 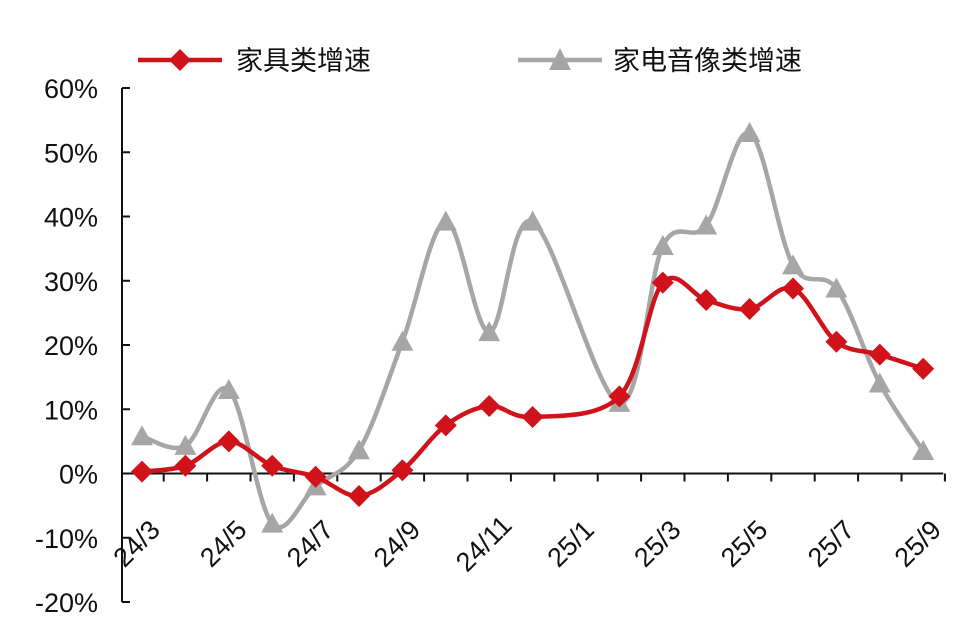 I want to click on x-tick-label: 25/3, so click(x=657, y=543).